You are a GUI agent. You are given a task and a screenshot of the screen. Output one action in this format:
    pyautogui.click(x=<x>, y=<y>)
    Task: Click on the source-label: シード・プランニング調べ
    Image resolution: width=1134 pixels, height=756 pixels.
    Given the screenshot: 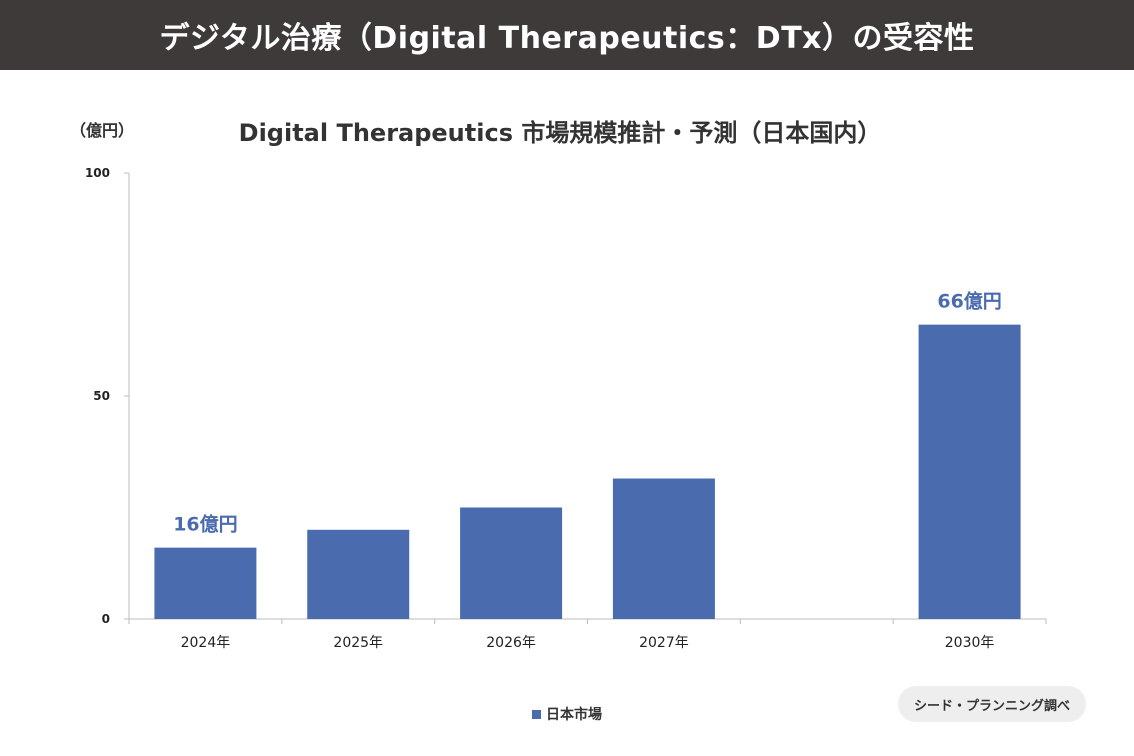 What is the action you would take?
    pyautogui.click(x=991, y=706)
    